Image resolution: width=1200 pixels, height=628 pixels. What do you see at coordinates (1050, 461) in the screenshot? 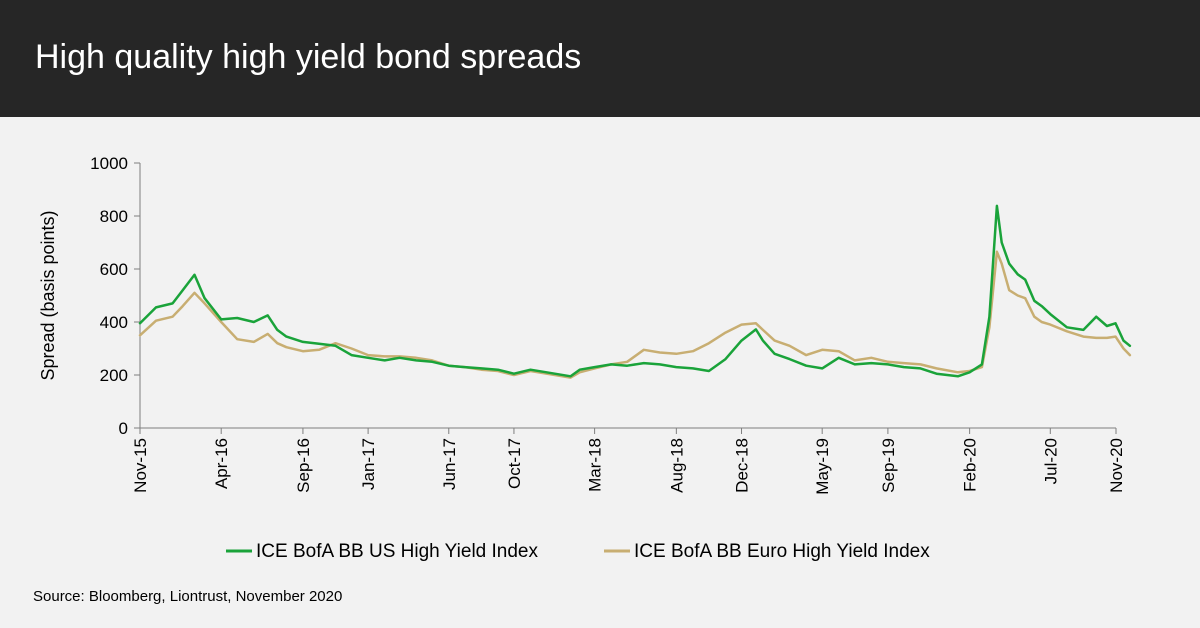
I see `x-tick-label: Jul-20` at bounding box center [1050, 461].